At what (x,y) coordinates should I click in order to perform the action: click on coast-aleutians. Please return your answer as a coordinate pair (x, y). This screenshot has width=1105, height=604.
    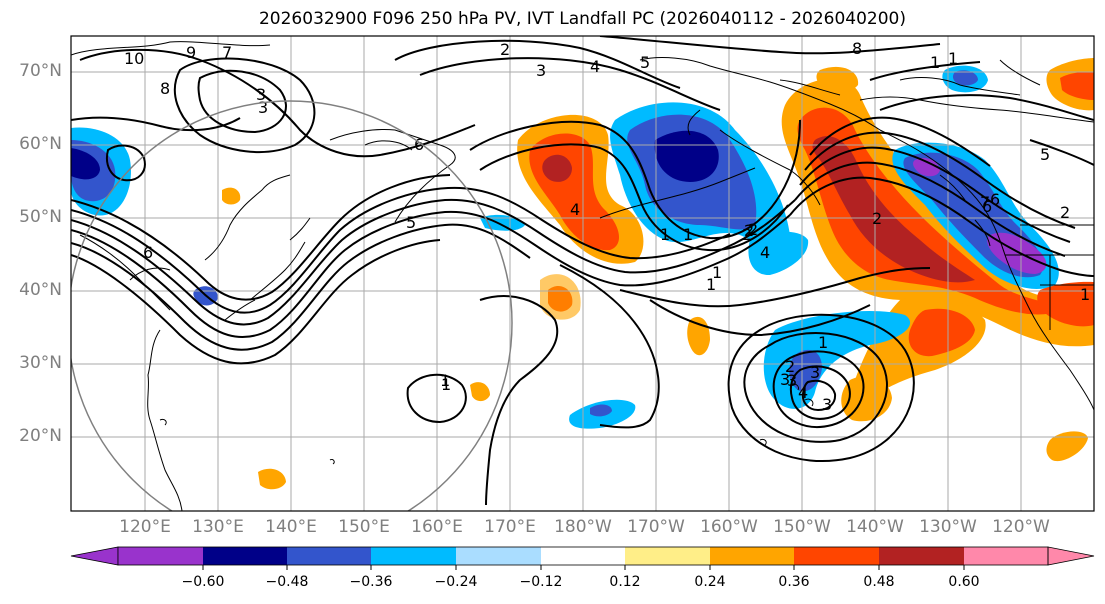
    Looking at the image, I should click on (677, 193).